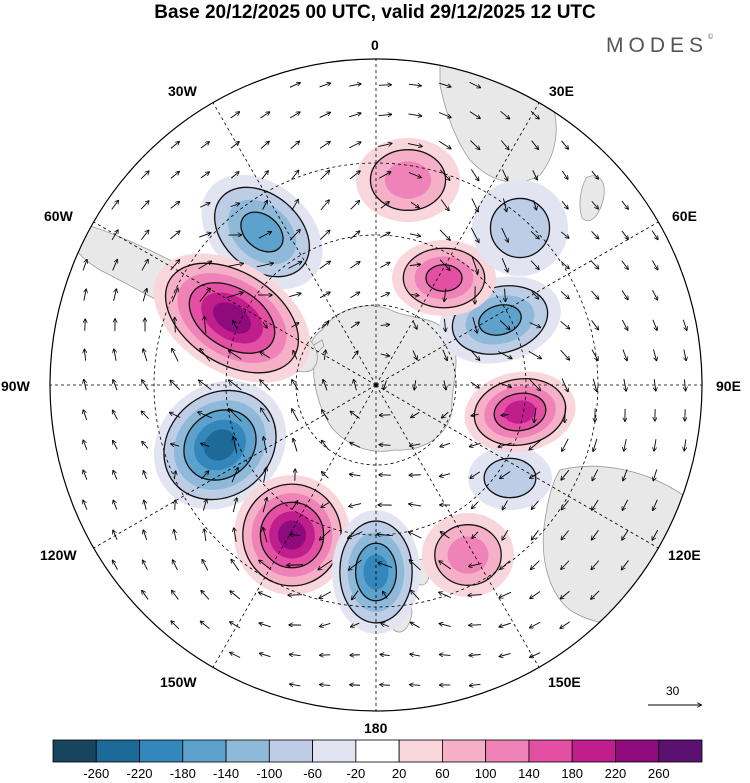 This screenshot has height=783, width=750. Describe the element at coordinates (673, 691) in the screenshot. I see `reference-vector-value: 30` at that location.